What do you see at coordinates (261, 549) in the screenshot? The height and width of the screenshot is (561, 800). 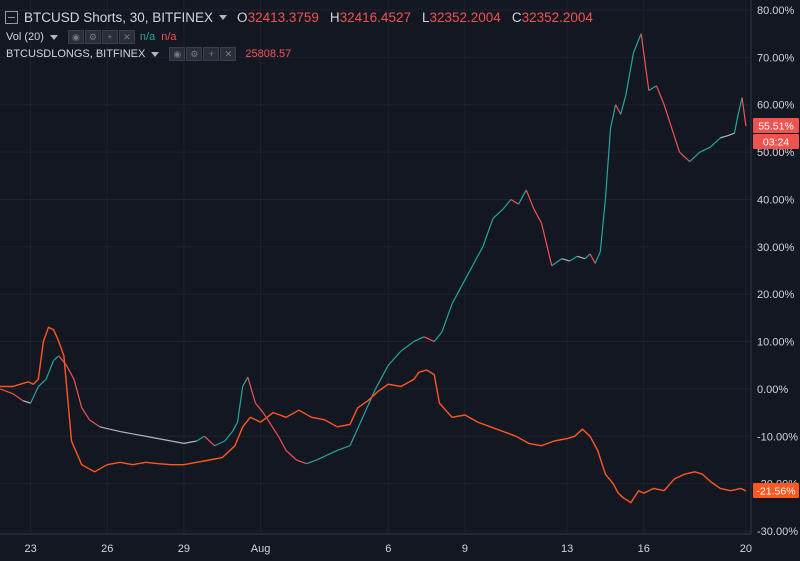 I see `x-tick-label: Aug` at bounding box center [261, 549].